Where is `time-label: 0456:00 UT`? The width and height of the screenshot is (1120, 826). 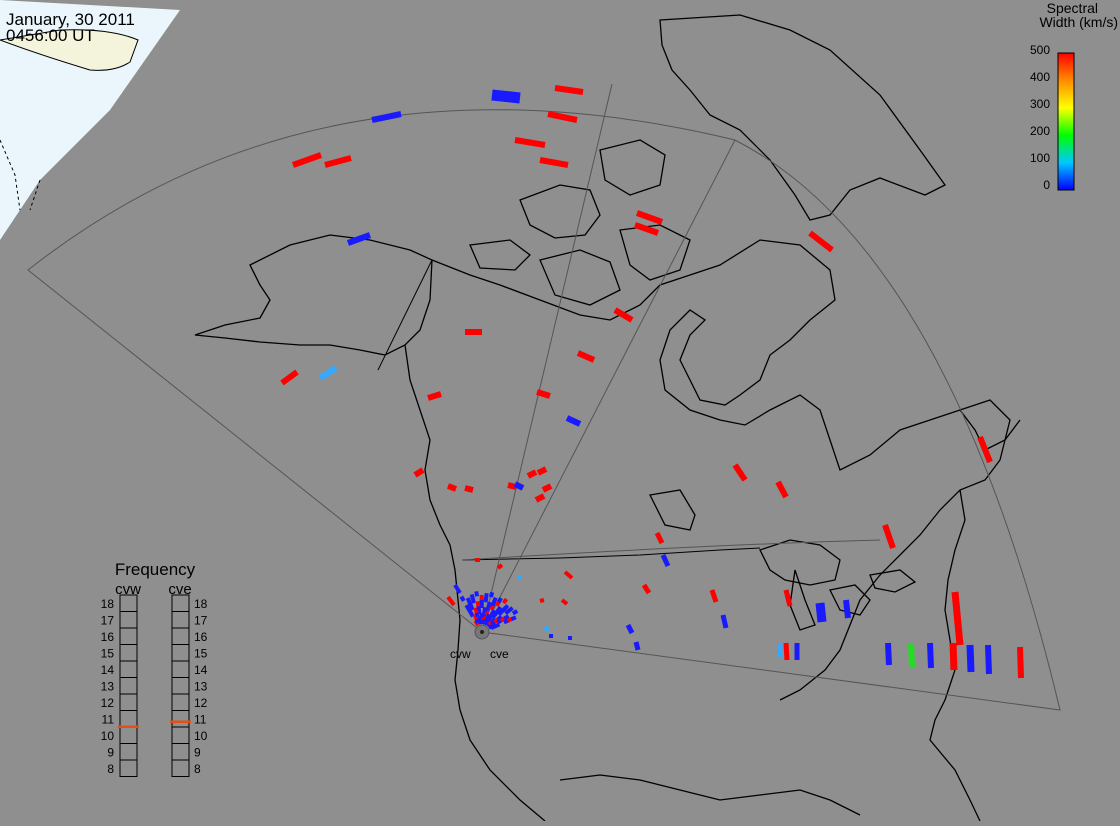 time-label: 0456:00 UT is located at coordinates (50, 35).